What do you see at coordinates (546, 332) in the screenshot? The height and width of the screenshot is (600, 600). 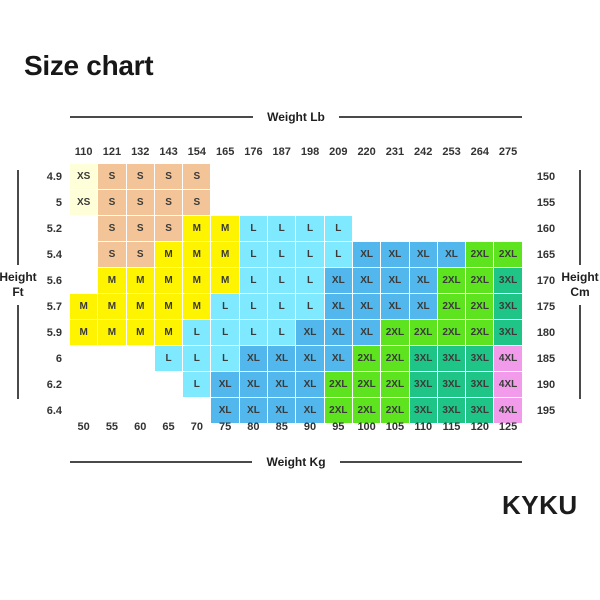 I see `height-cm-tick: 180` at bounding box center [546, 332].